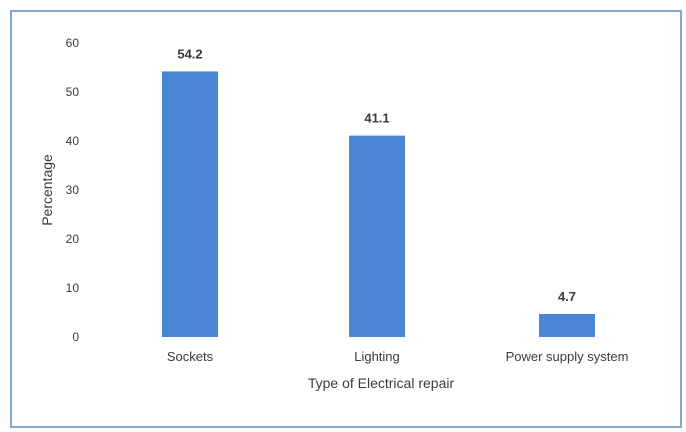 This screenshot has width=686, height=432. Describe the element at coordinates (47, 190) in the screenshot. I see `y-axis-title: Percentage` at that location.